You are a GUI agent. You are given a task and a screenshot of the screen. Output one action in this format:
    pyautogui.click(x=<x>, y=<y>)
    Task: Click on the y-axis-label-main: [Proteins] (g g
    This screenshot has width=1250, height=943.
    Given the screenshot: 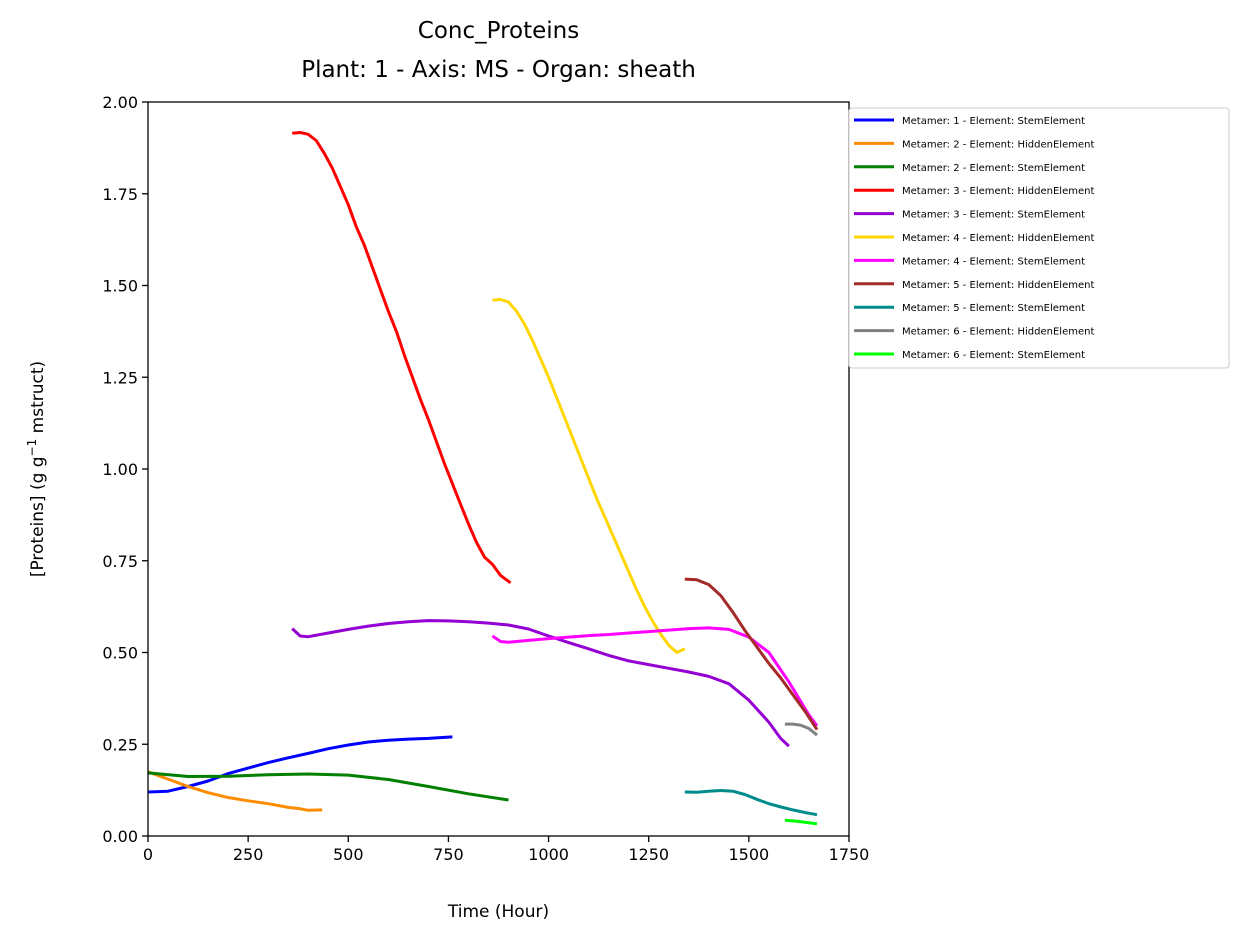 What is the action you would take?
    pyautogui.click(x=38, y=516)
    